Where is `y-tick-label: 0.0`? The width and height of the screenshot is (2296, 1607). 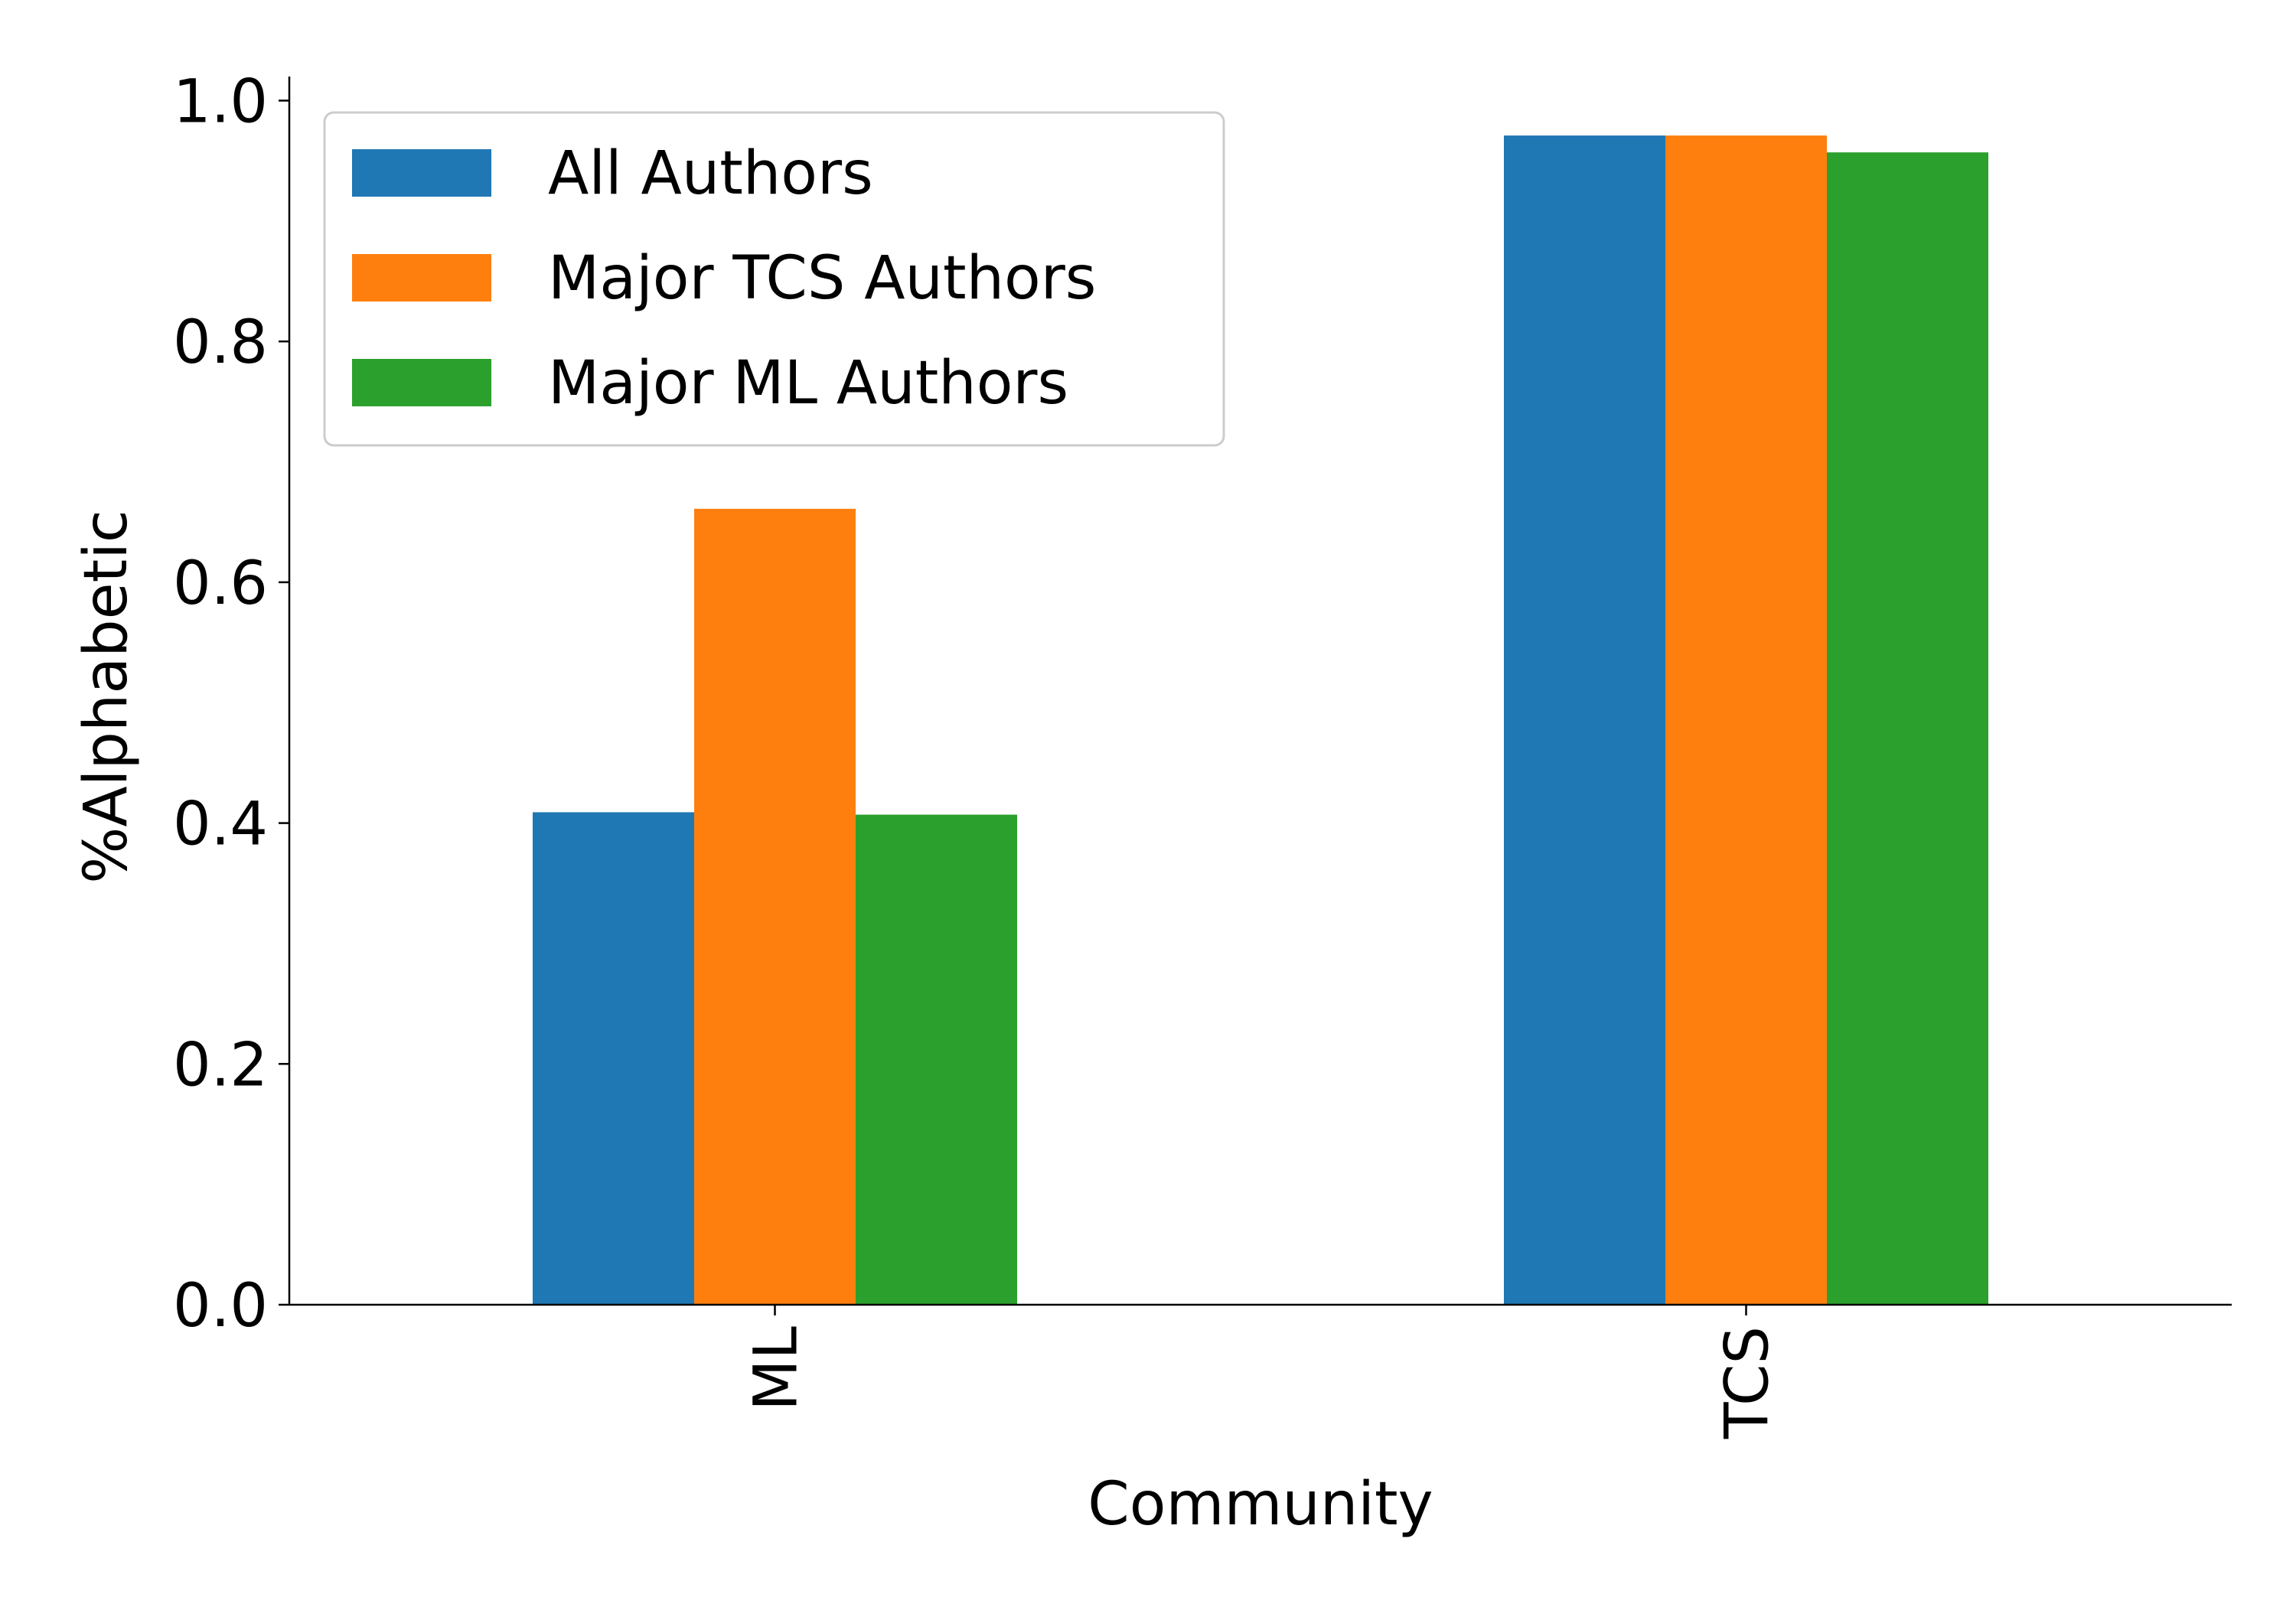 y-tick-label: 0.0 is located at coordinates (220, 1306).